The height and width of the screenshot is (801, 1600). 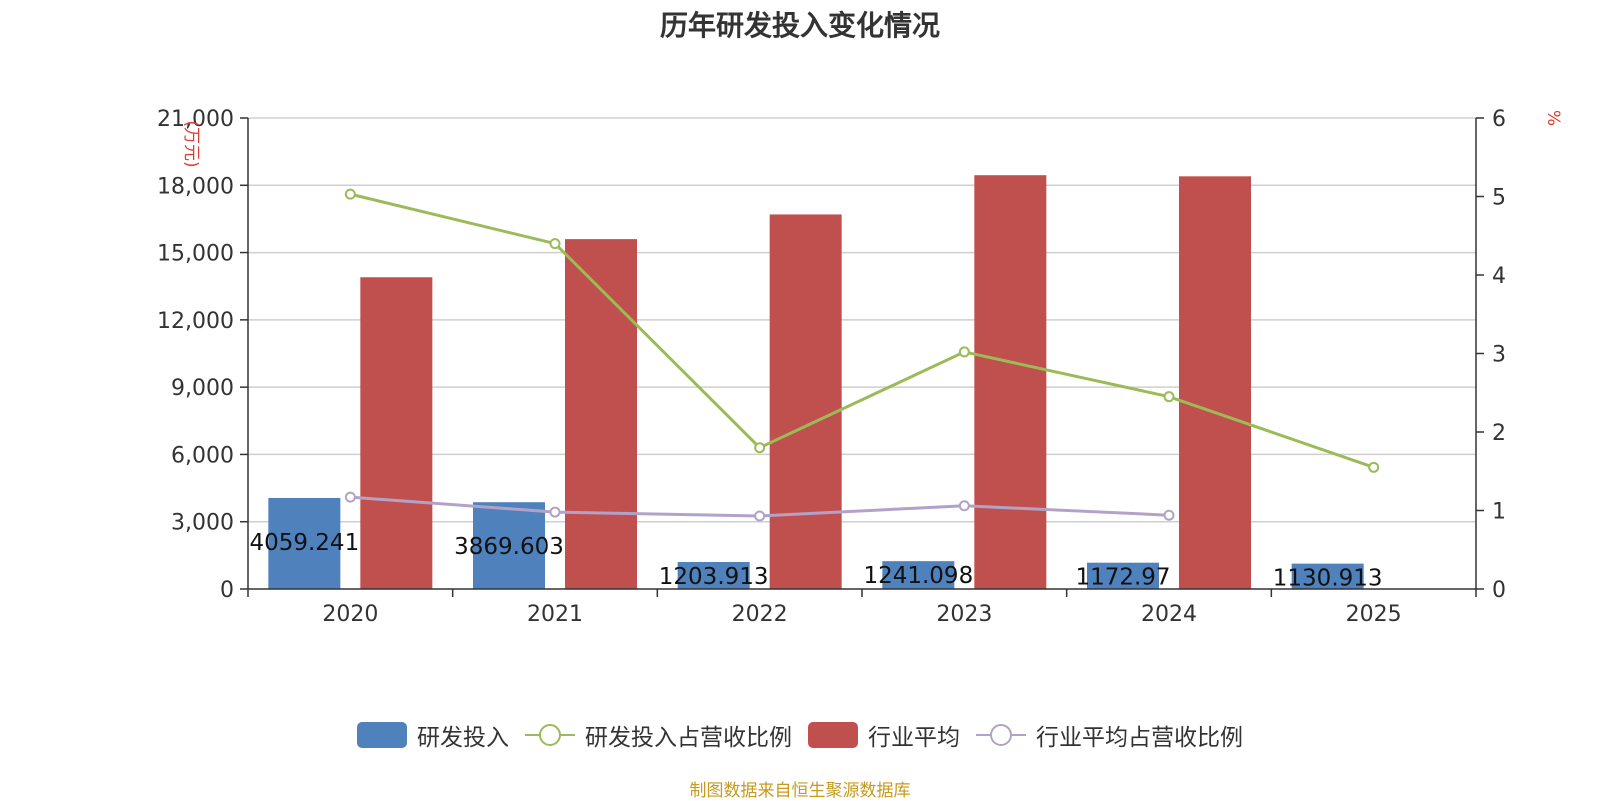 I want to click on legend: 研发投入 研发投入占营收比例 行业平均 行业平均占营收比例, so click(x=800, y=735).